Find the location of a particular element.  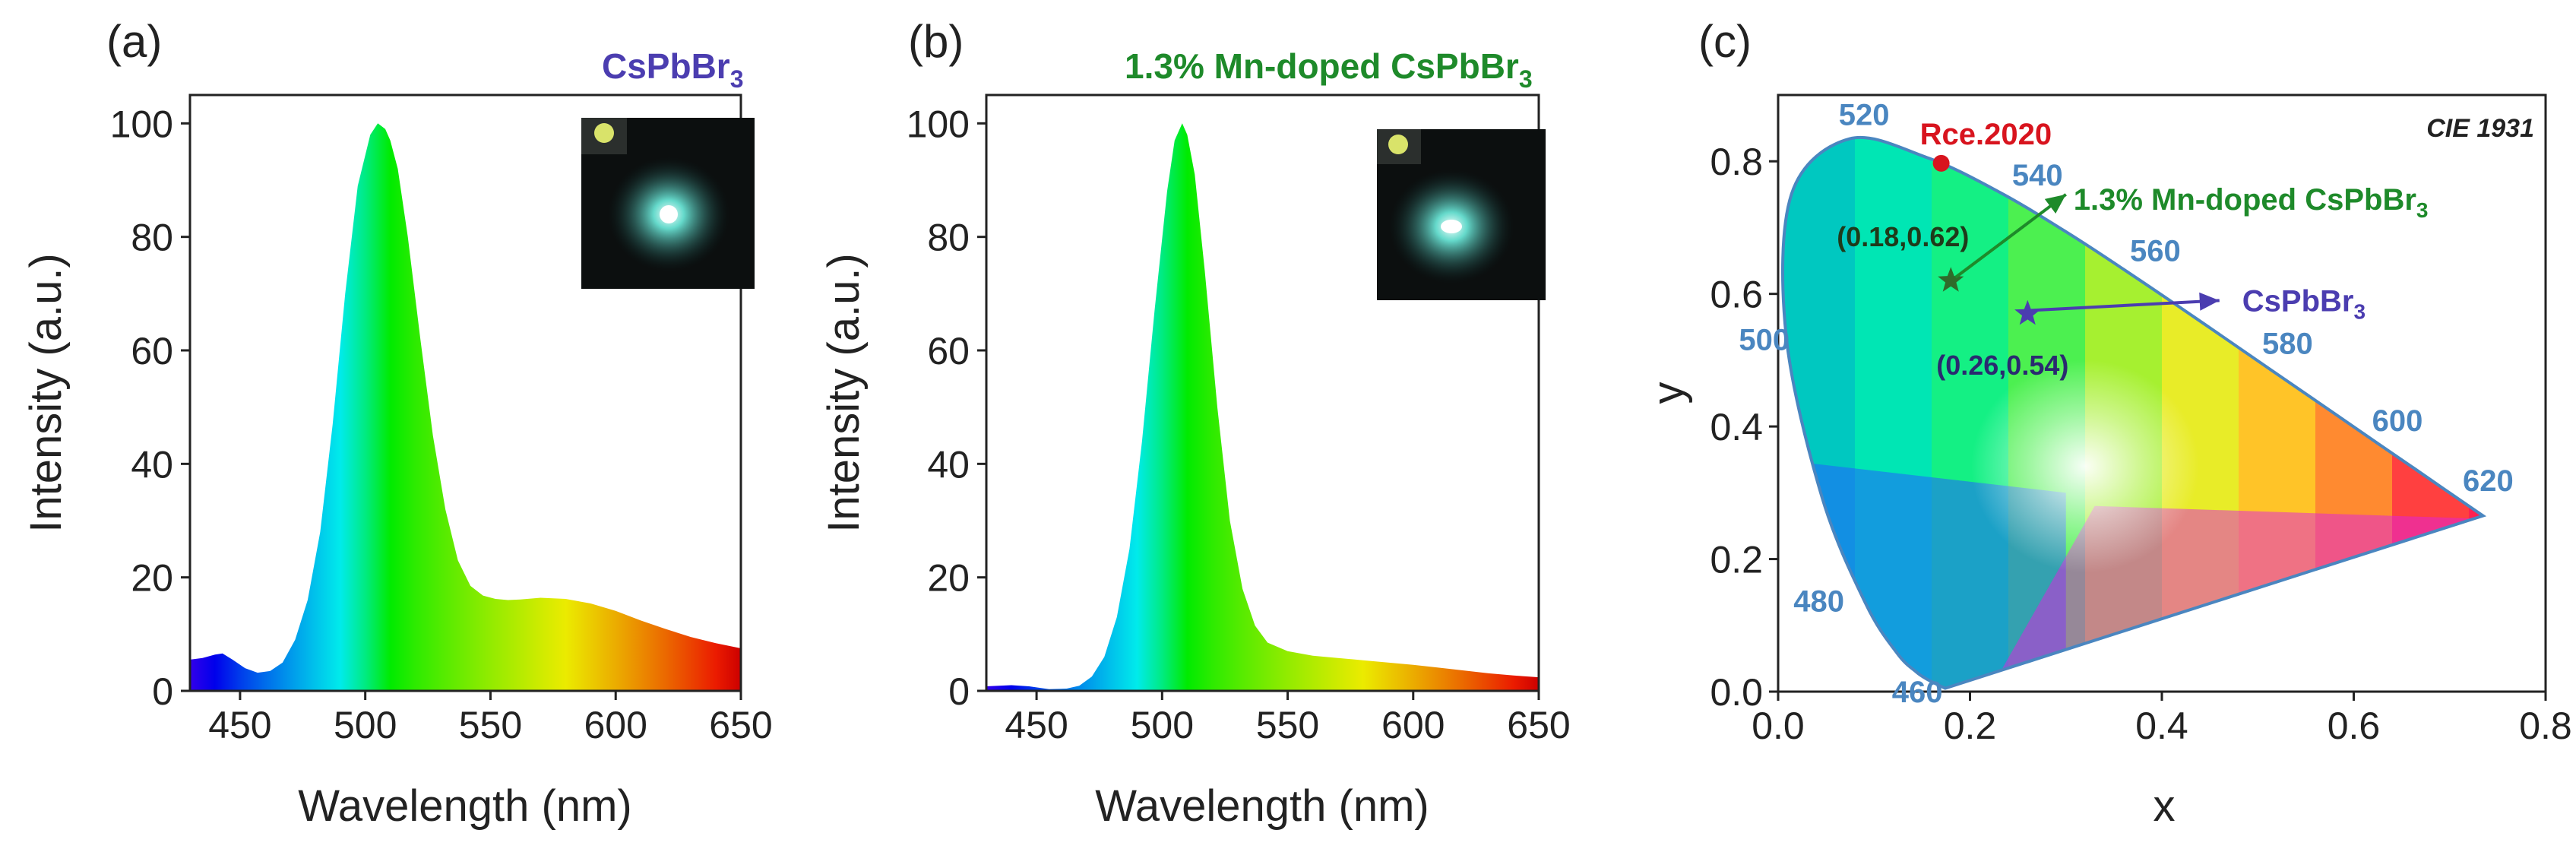

y-axis-c: 0.0 0.2 0.4 0.6 0.8 is located at coordinates (1744, 427).